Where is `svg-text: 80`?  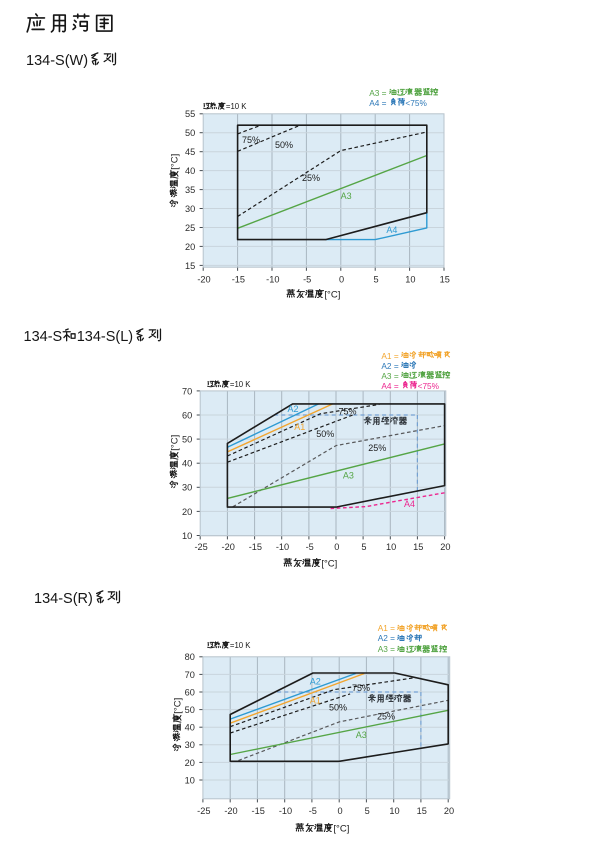 svg-text: 80 is located at coordinates (190, 657).